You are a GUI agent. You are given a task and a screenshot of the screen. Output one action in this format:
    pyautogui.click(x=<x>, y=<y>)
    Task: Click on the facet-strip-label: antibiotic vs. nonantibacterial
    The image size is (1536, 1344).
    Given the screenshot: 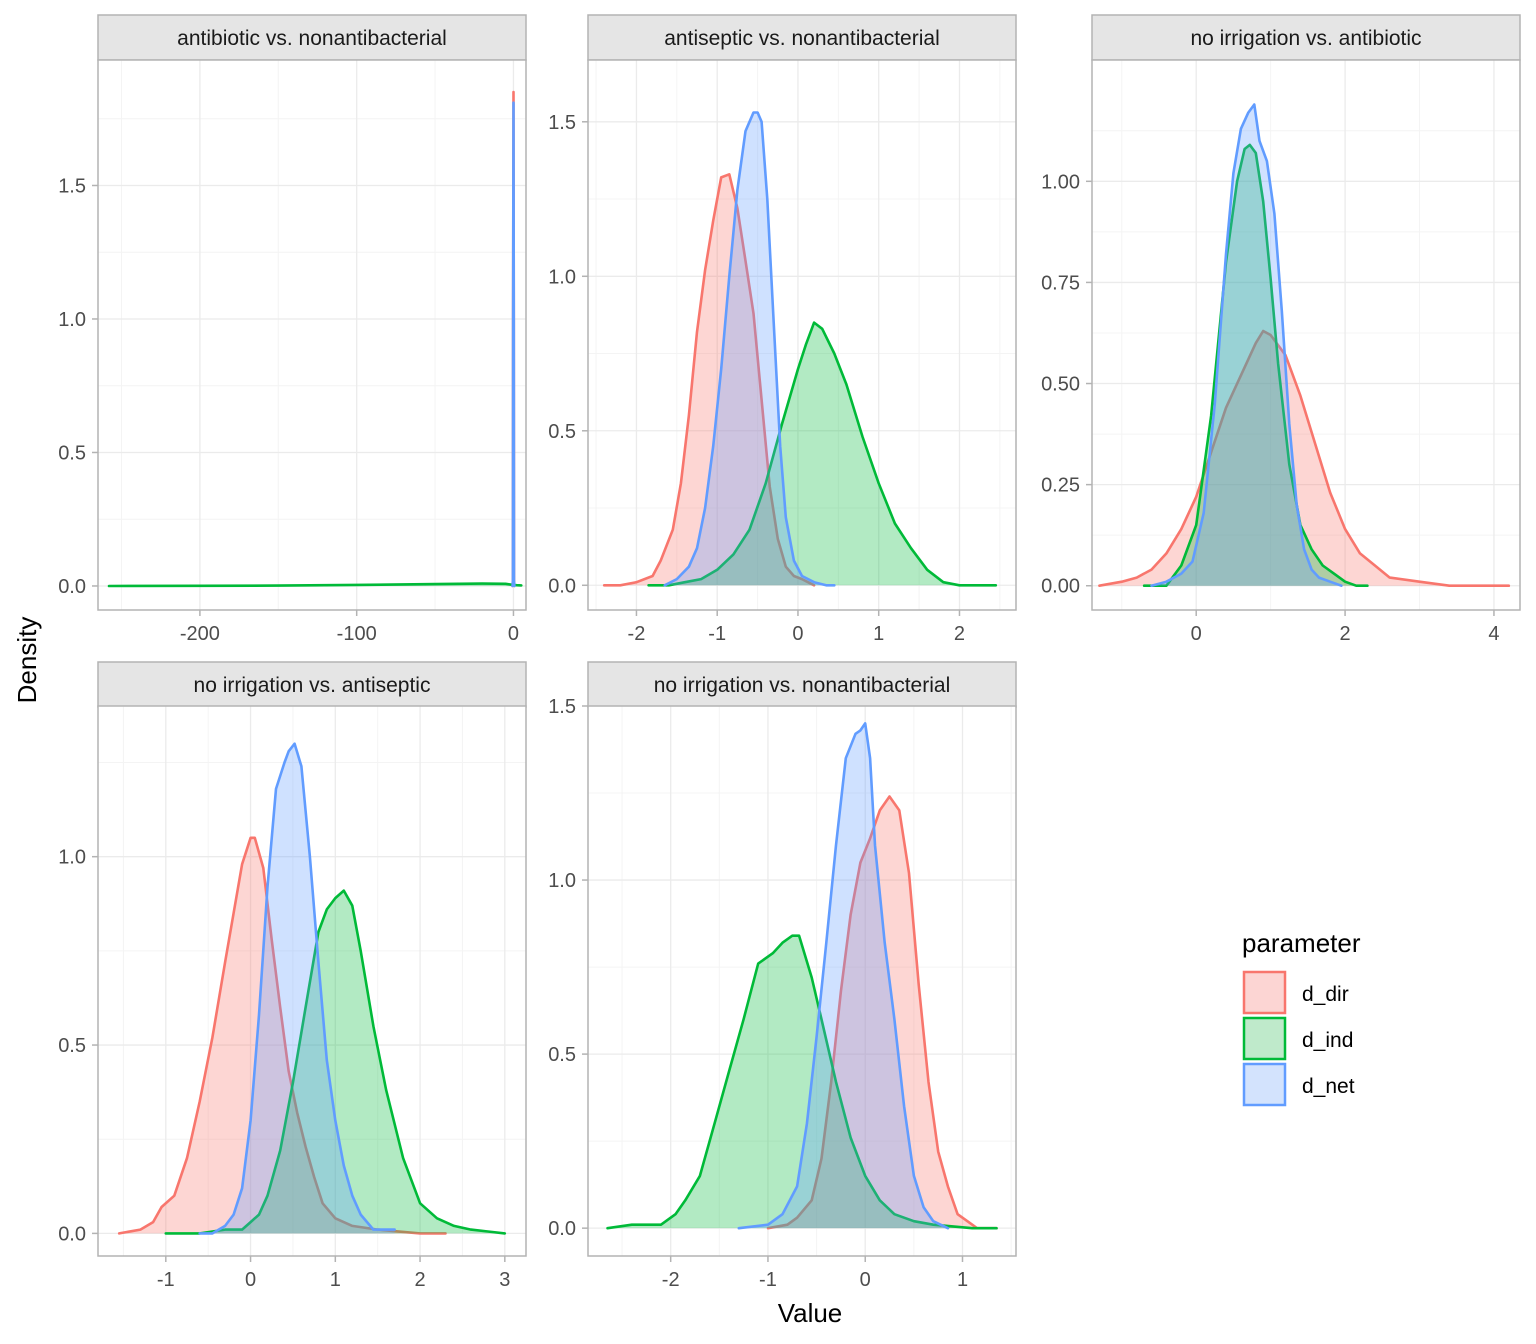 What is the action you would take?
    pyautogui.click(x=312, y=38)
    